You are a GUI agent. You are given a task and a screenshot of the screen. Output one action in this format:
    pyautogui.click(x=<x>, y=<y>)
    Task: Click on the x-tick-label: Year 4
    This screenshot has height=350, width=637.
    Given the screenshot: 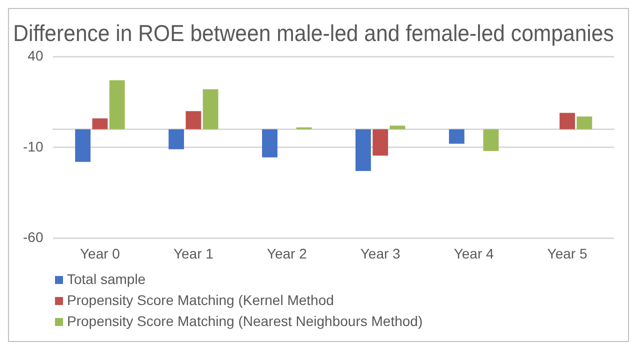 What is the action you would take?
    pyautogui.click(x=474, y=253)
    